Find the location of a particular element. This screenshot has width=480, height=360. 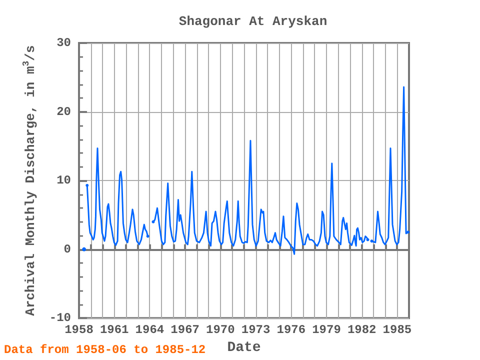

x-axis-title: Date is located at coordinates (244, 348).